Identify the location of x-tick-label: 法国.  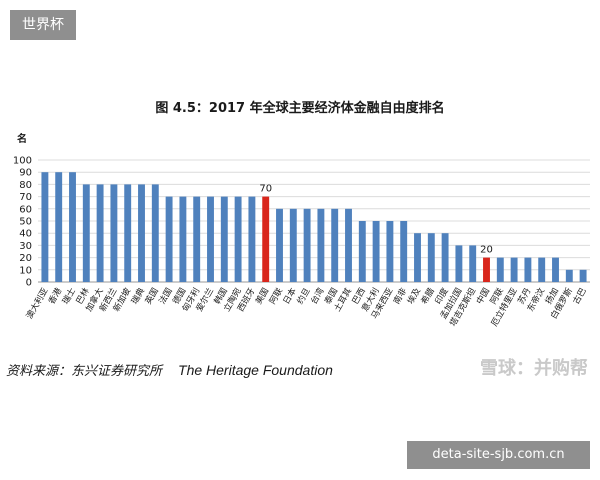
(166, 296).